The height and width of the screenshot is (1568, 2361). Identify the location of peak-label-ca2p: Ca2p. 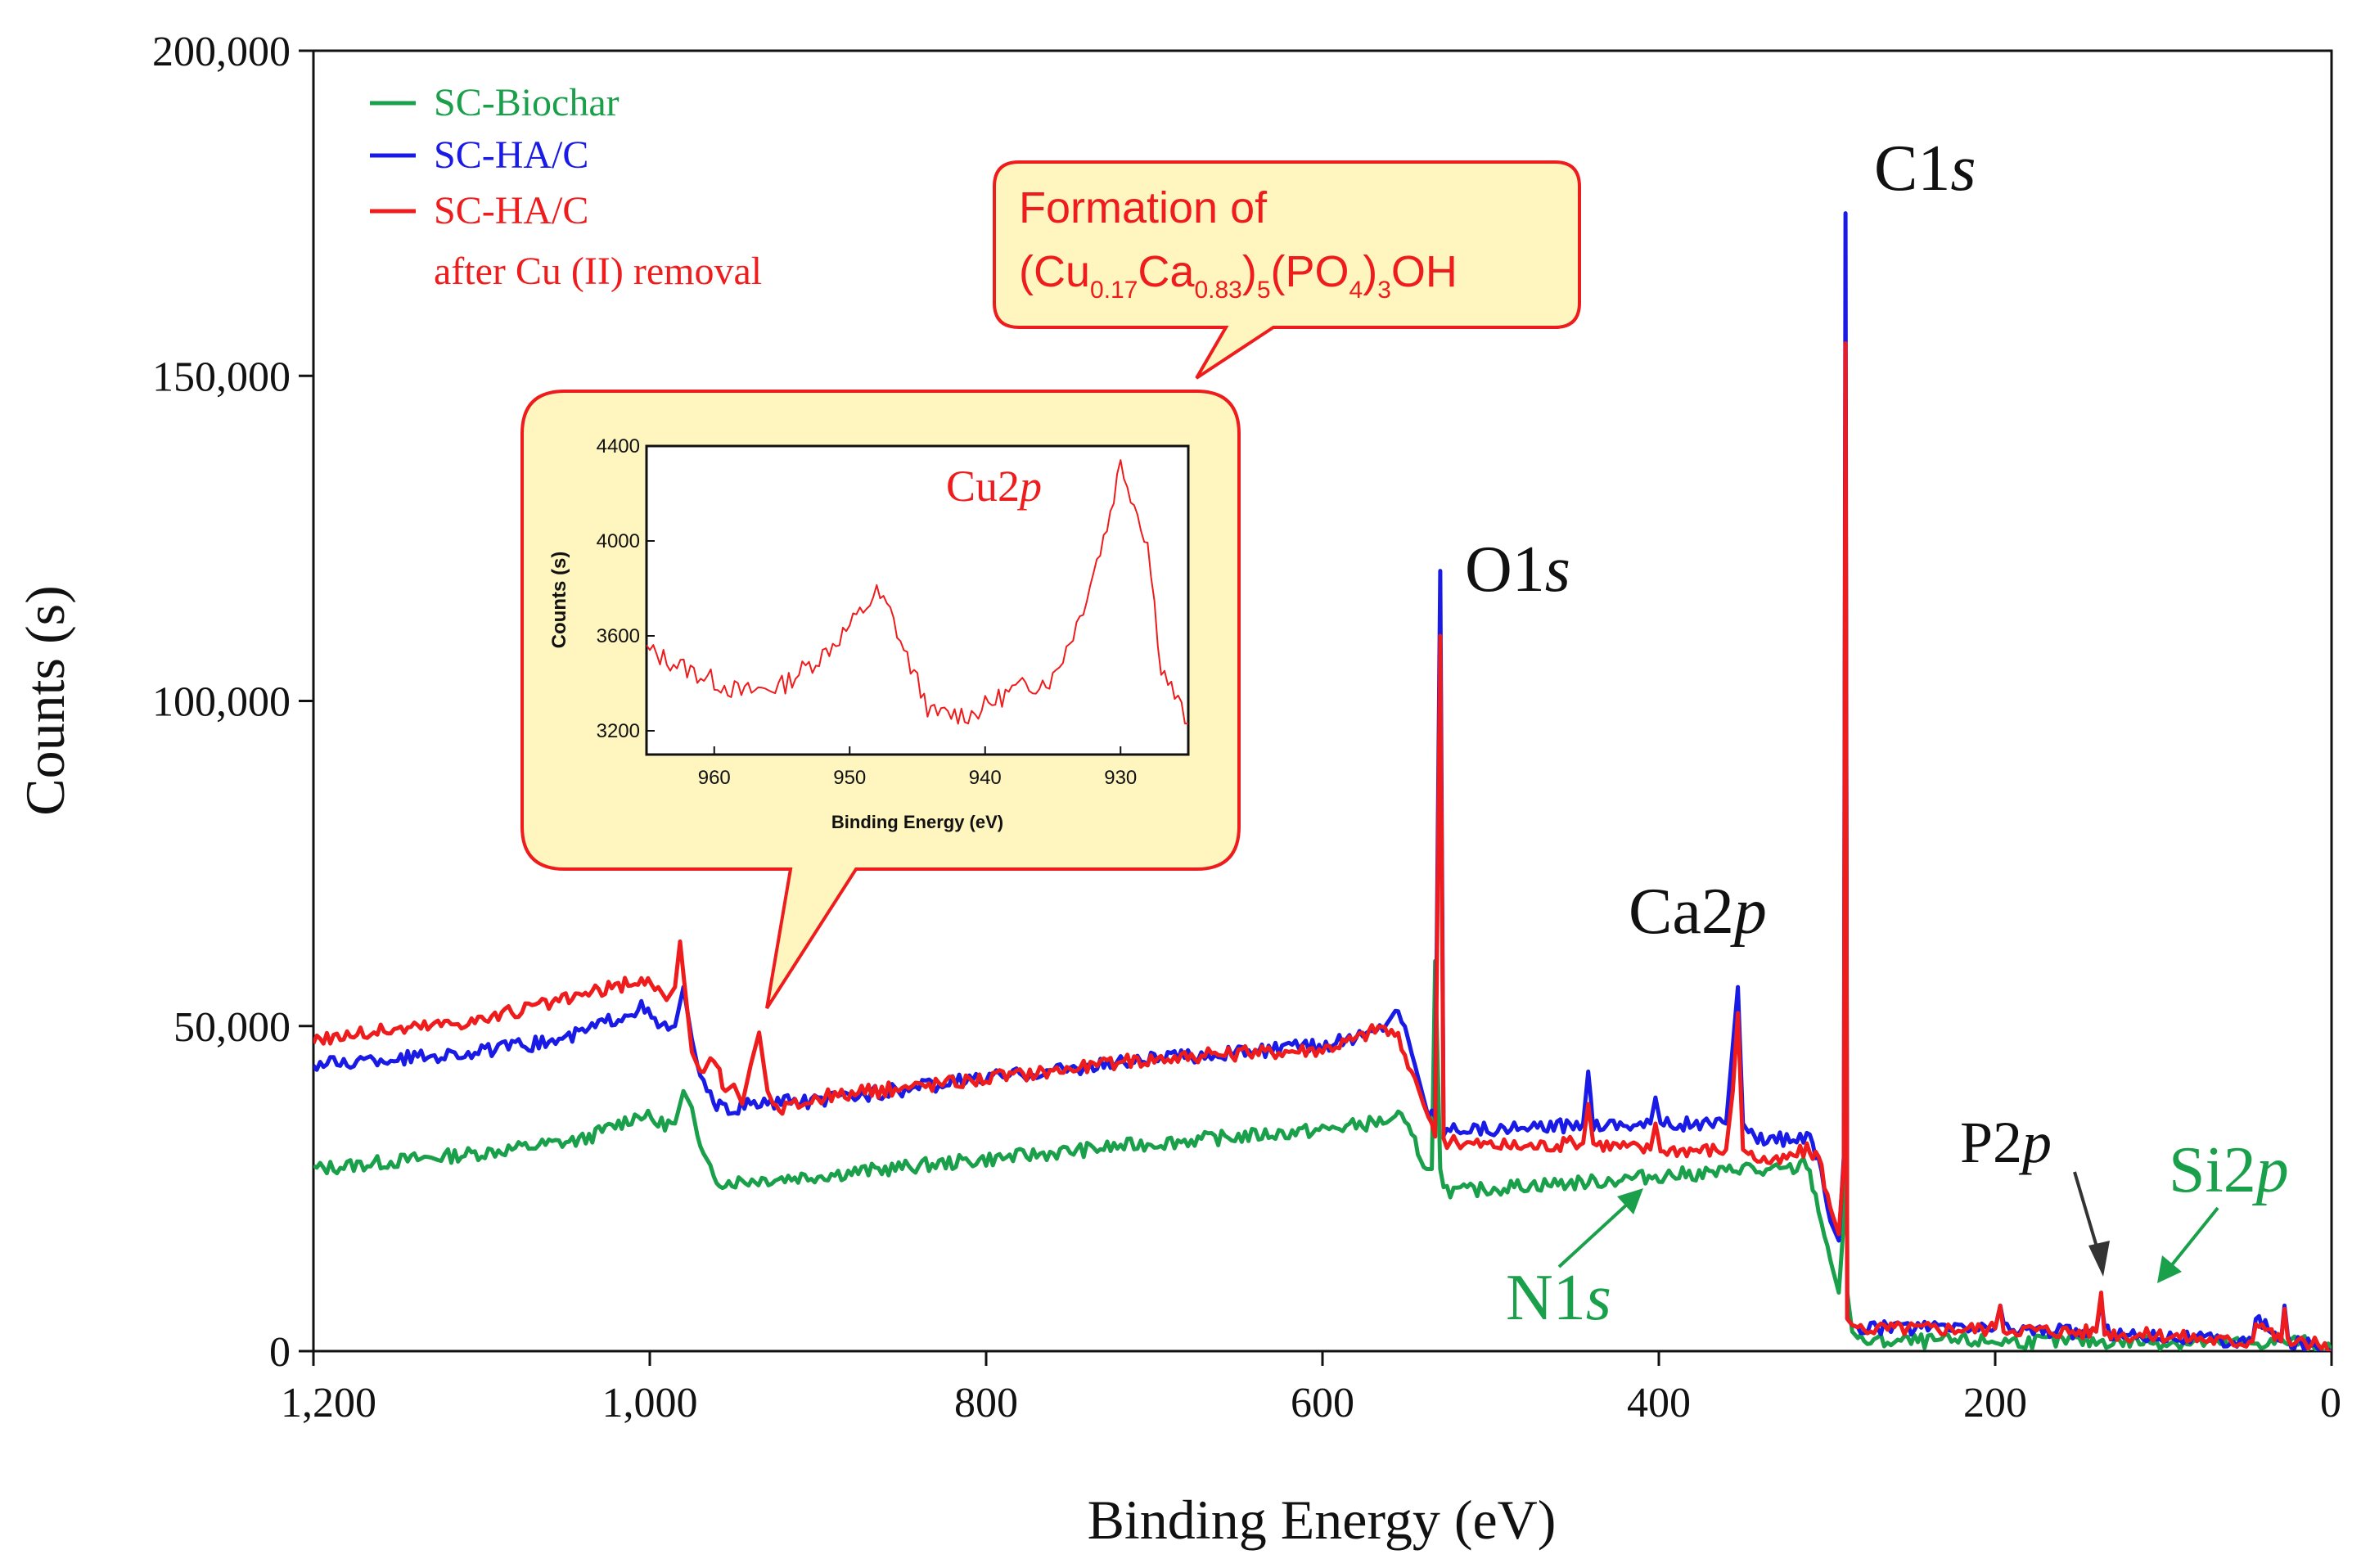
(1698, 912).